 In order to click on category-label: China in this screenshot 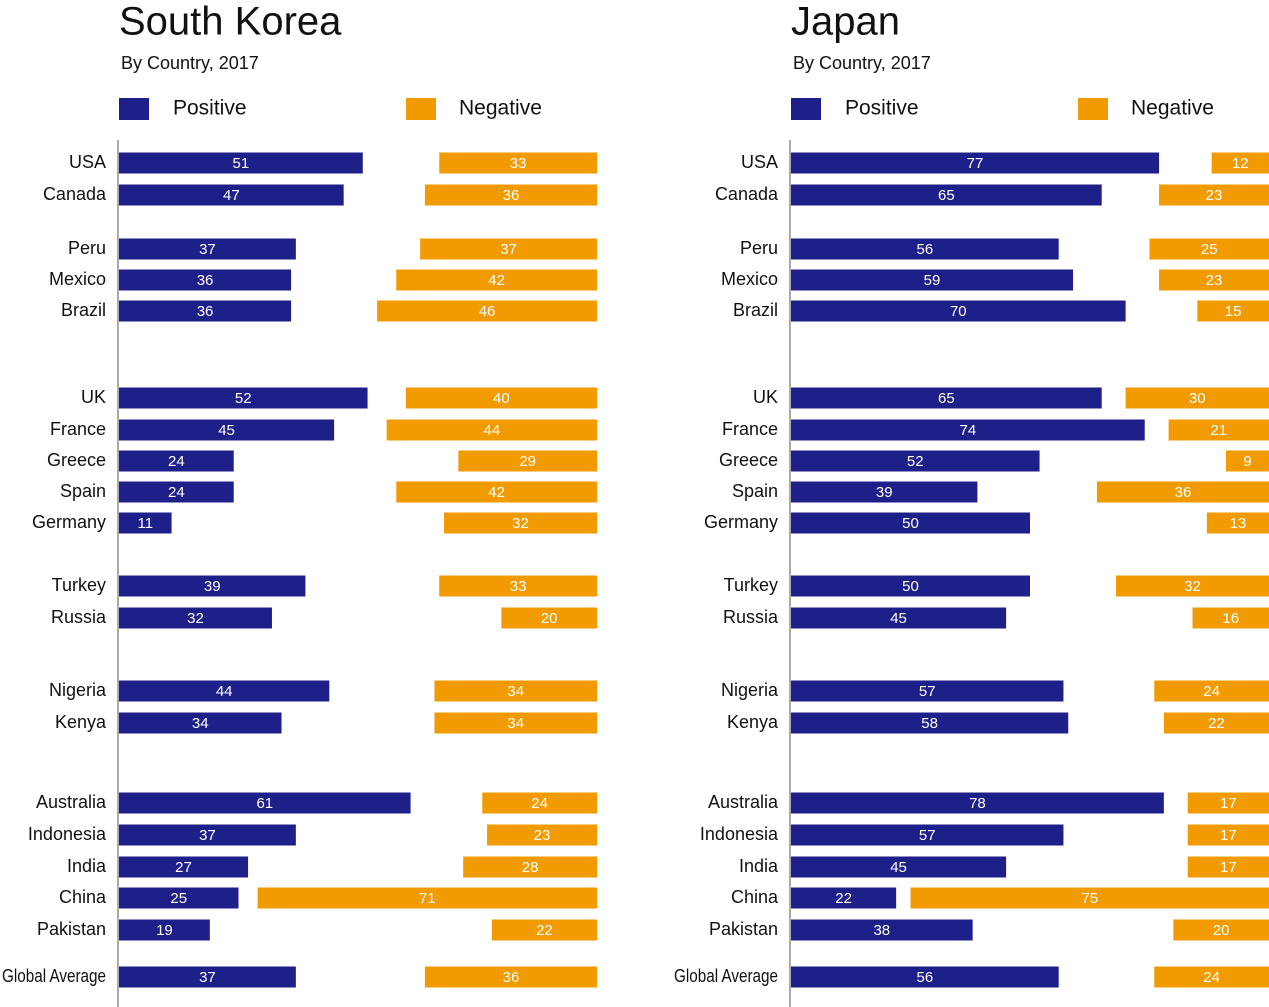, I will do `click(755, 897)`.